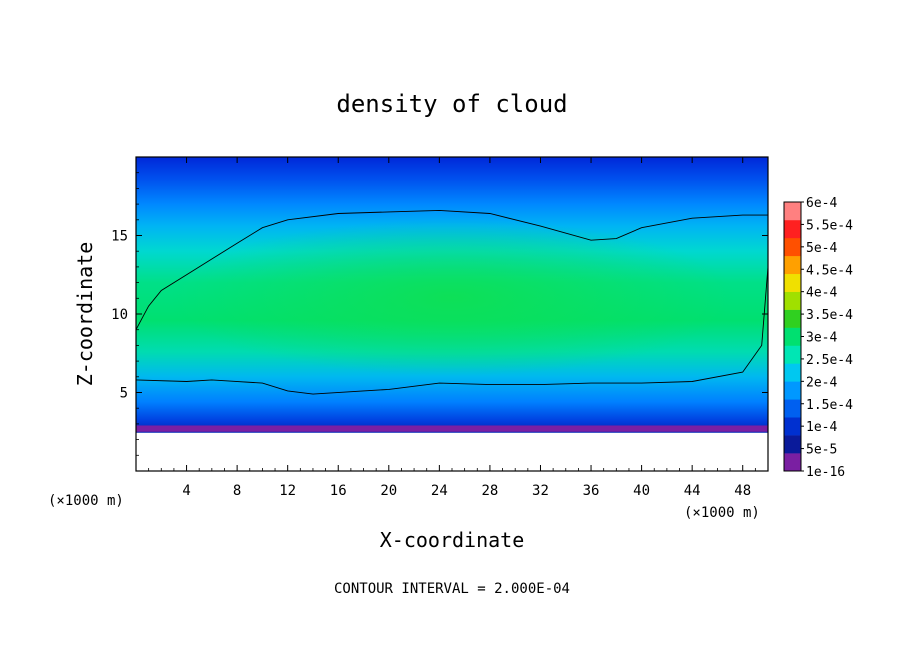 The width and height of the screenshot is (904, 658). Describe the element at coordinates (237, 491) in the screenshot. I see `x-tick-label: 8` at that location.